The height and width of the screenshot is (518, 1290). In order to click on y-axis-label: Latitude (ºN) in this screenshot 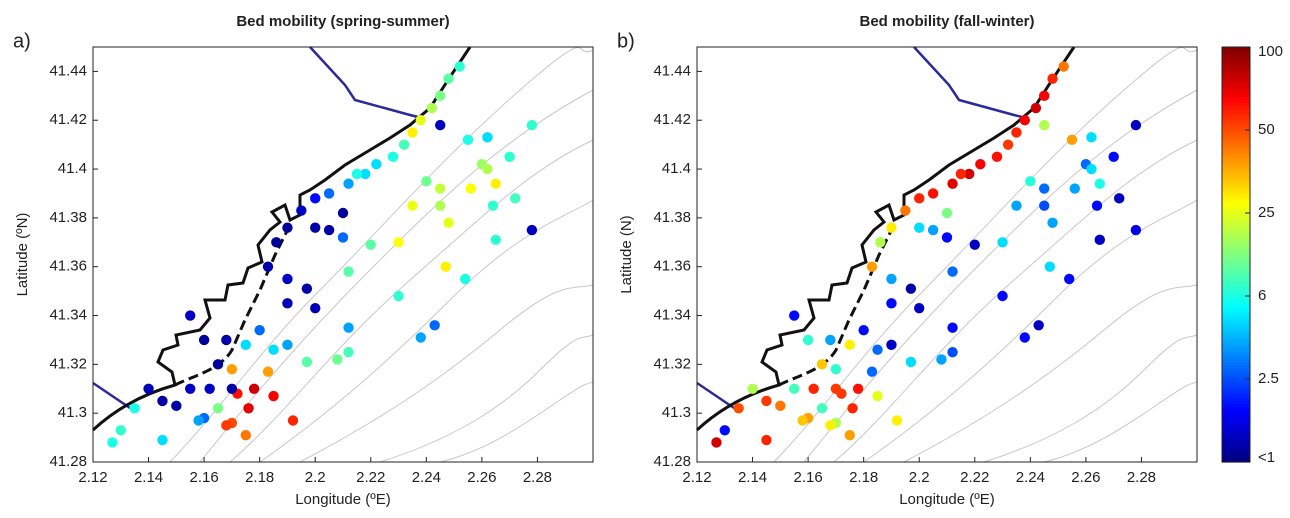, I will do `click(22, 255)`.